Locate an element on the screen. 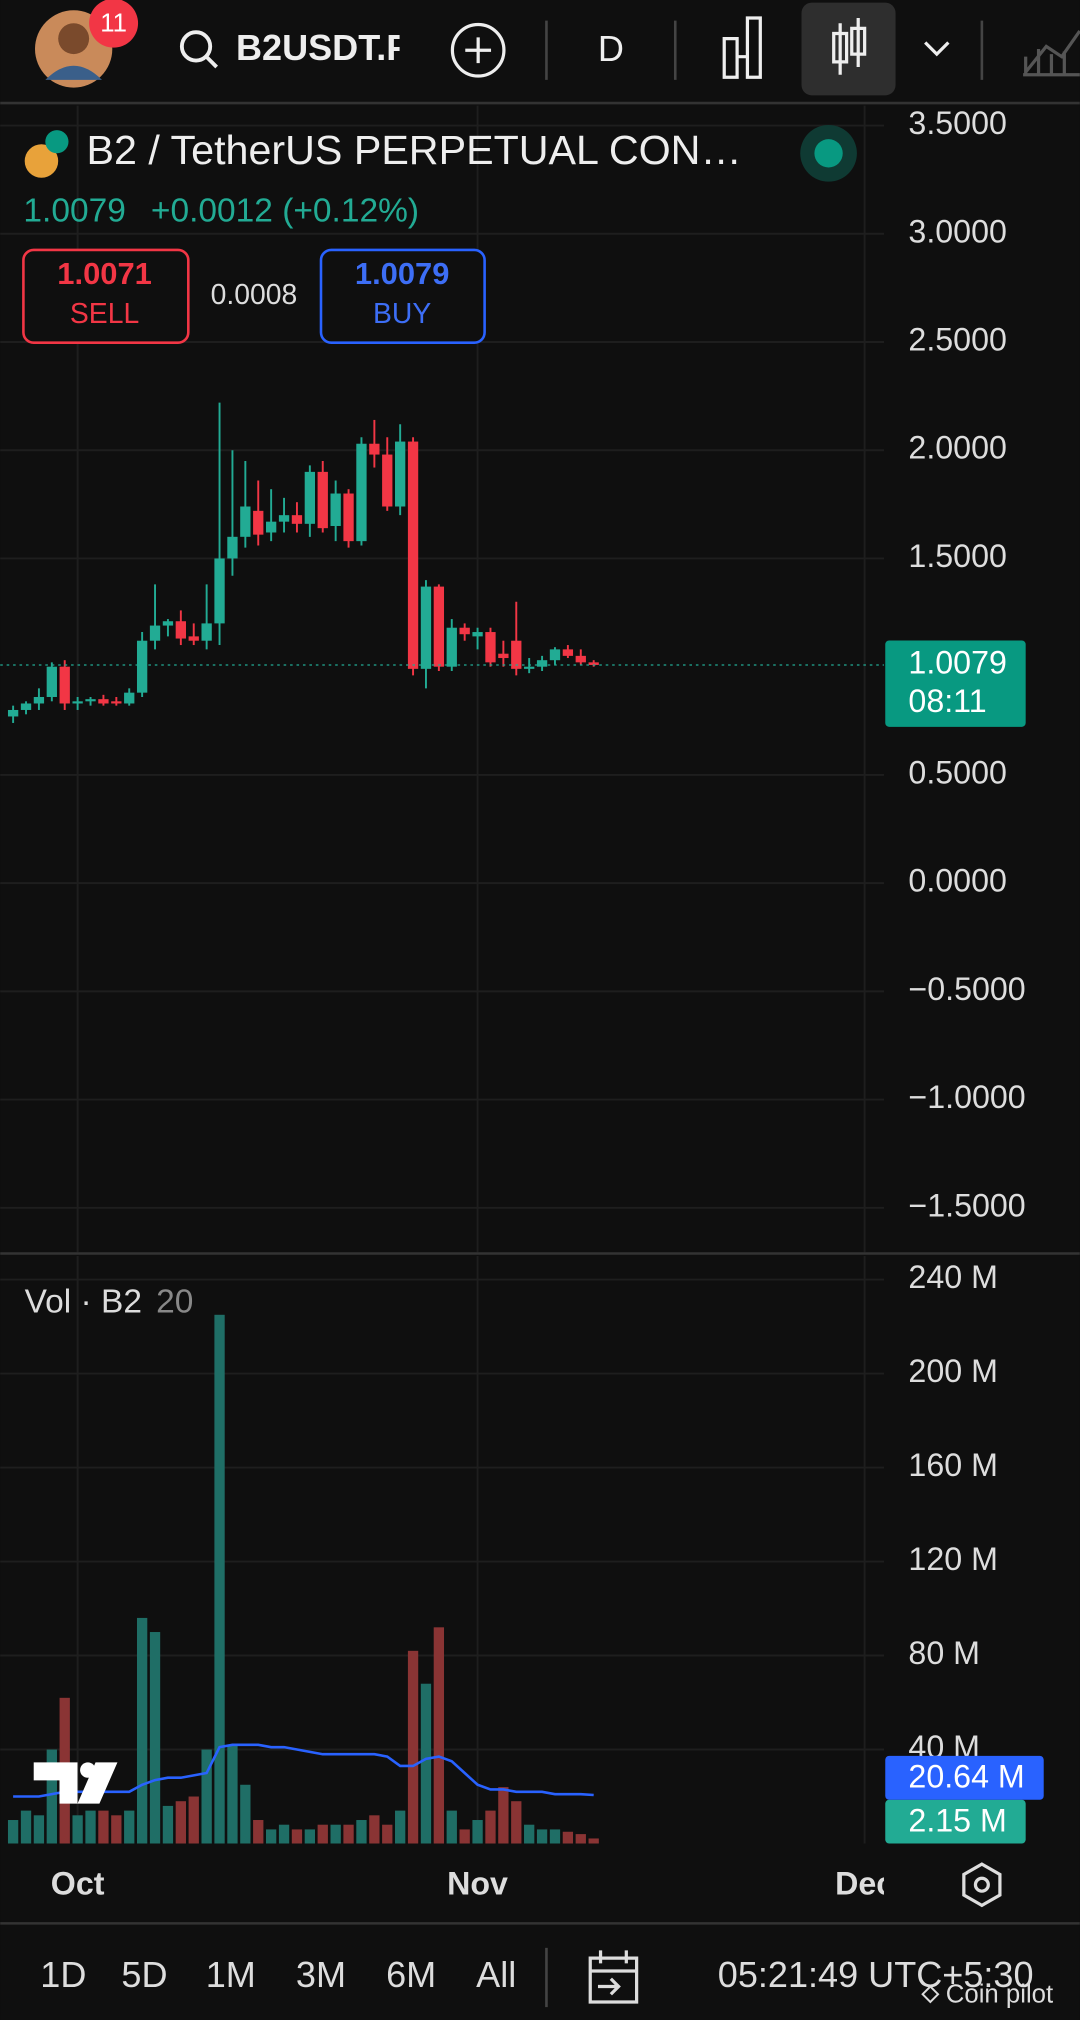 The image size is (1080, 2020). settings-icon-center is located at coordinates (981, 1884).